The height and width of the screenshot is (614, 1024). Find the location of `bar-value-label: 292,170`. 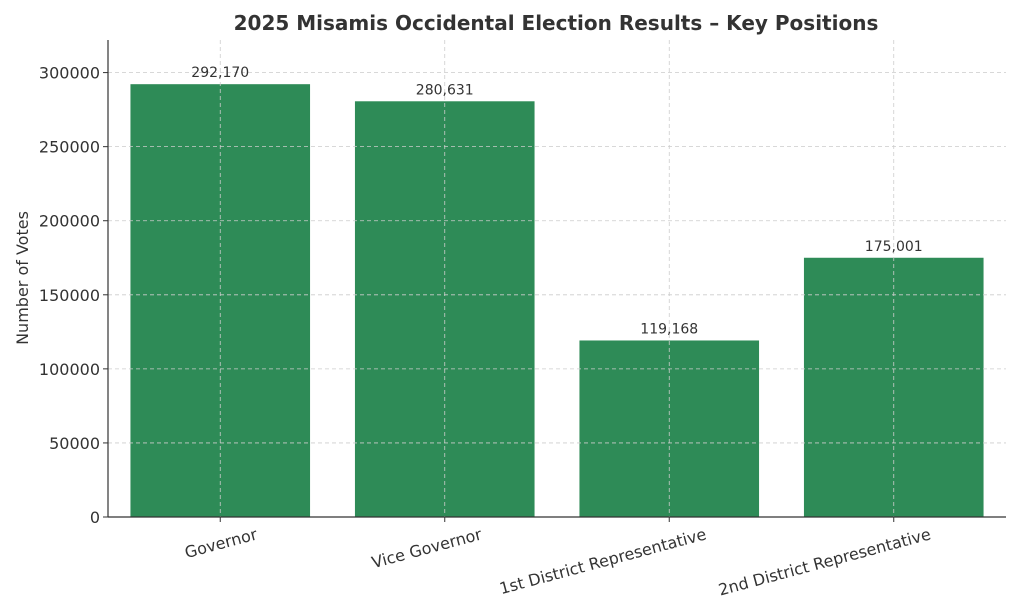

bar-value-label: 292,170 is located at coordinates (220, 73).